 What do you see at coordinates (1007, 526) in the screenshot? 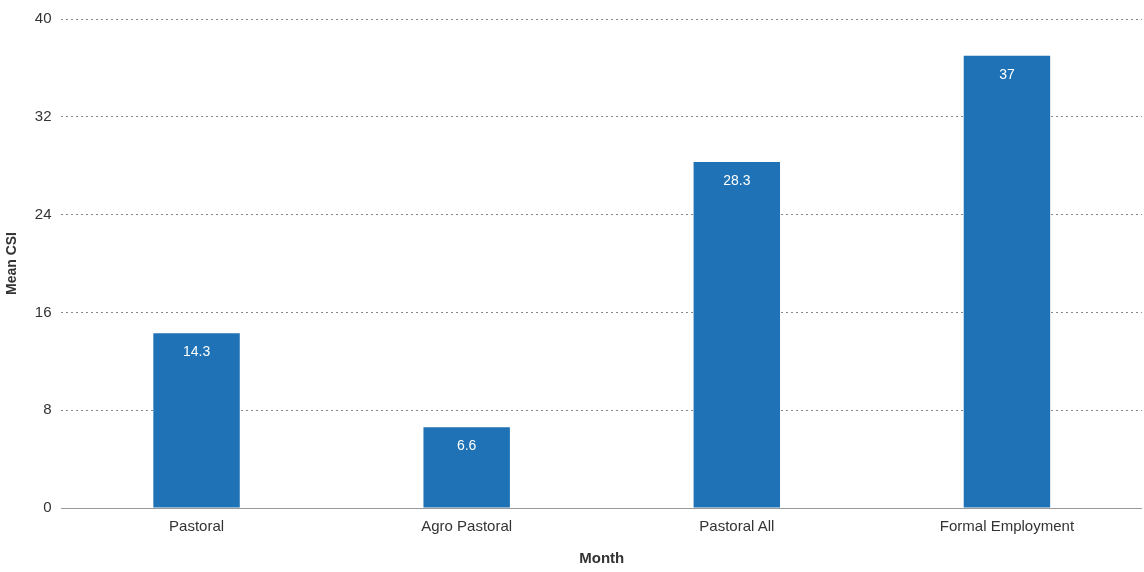
I see `x-tick-label: Formal Employment` at bounding box center [1007, 526].